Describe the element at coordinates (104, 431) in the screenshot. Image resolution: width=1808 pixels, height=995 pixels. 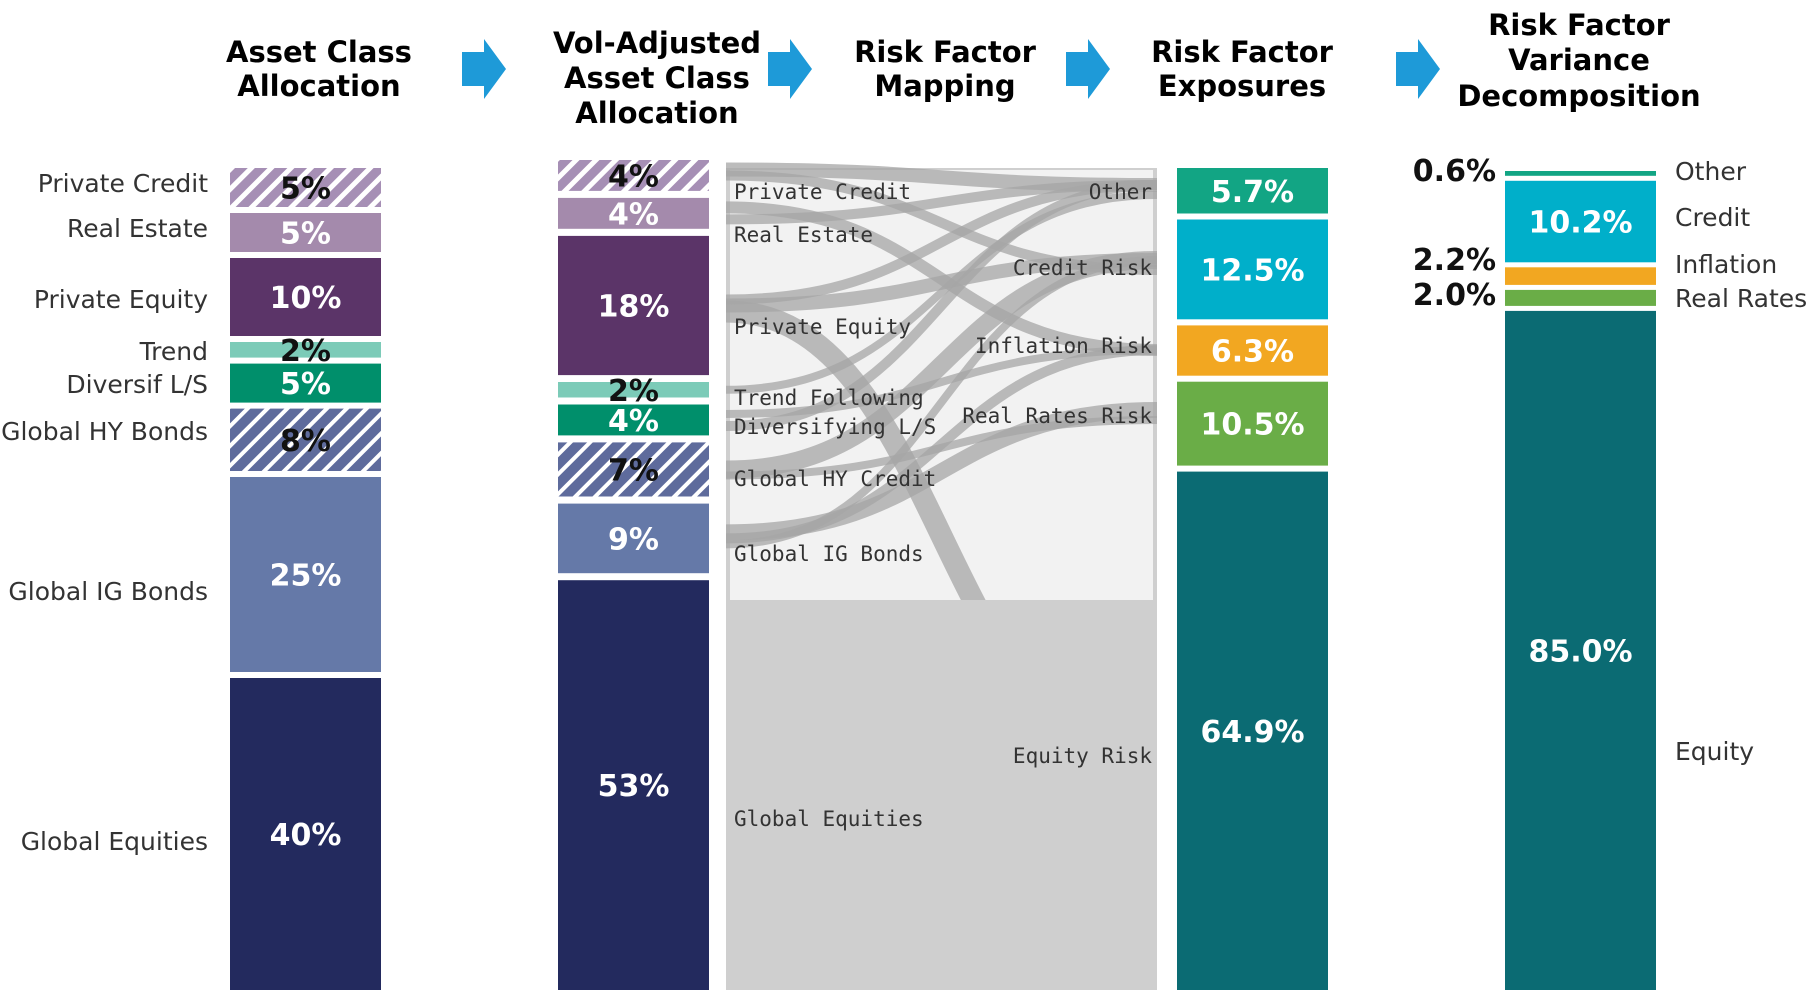
I see `category-label-global-hy-bonds: Global HY Bonds` at that location.